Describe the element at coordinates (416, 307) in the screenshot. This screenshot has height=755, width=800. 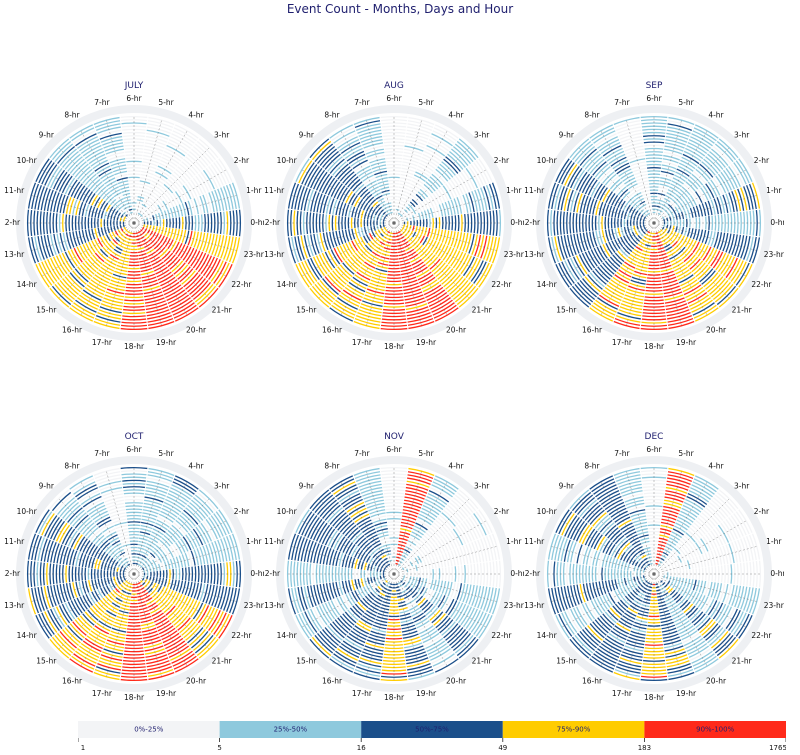
I see `arc-h19-d25` at that location.